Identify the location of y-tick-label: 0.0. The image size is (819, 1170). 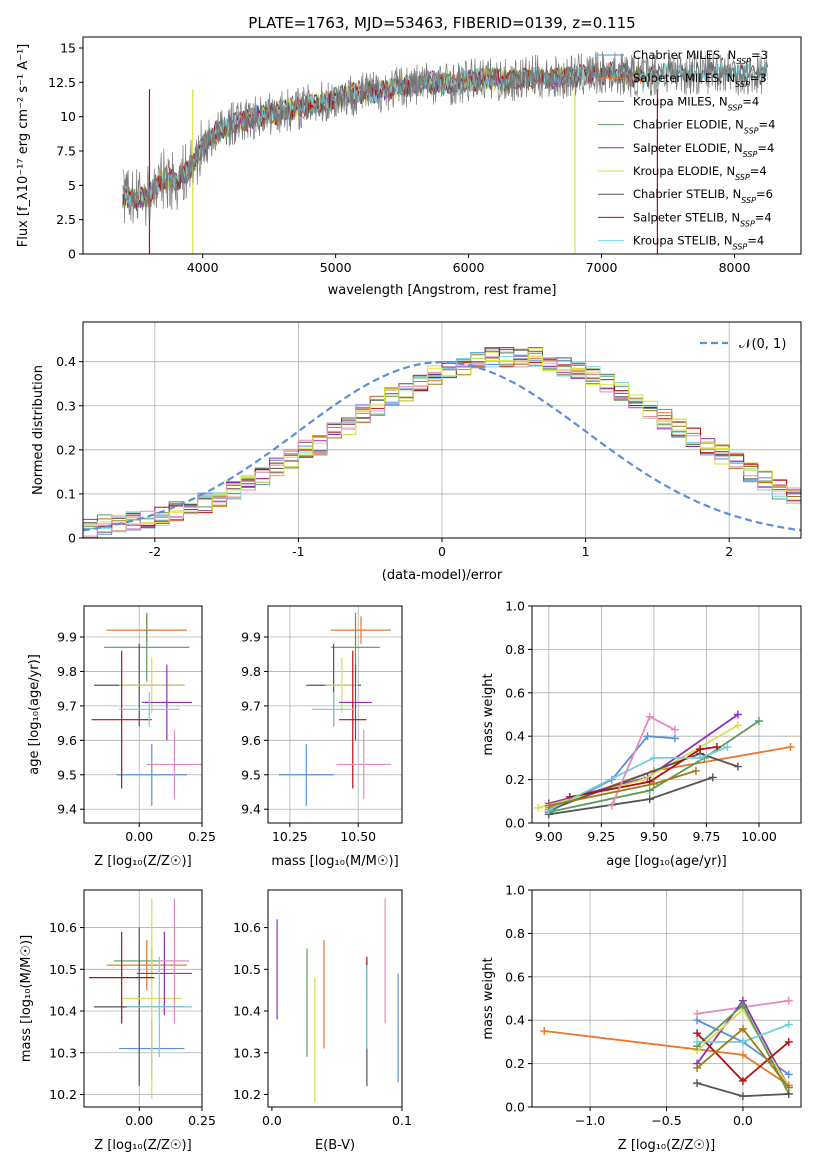
(515, 823).